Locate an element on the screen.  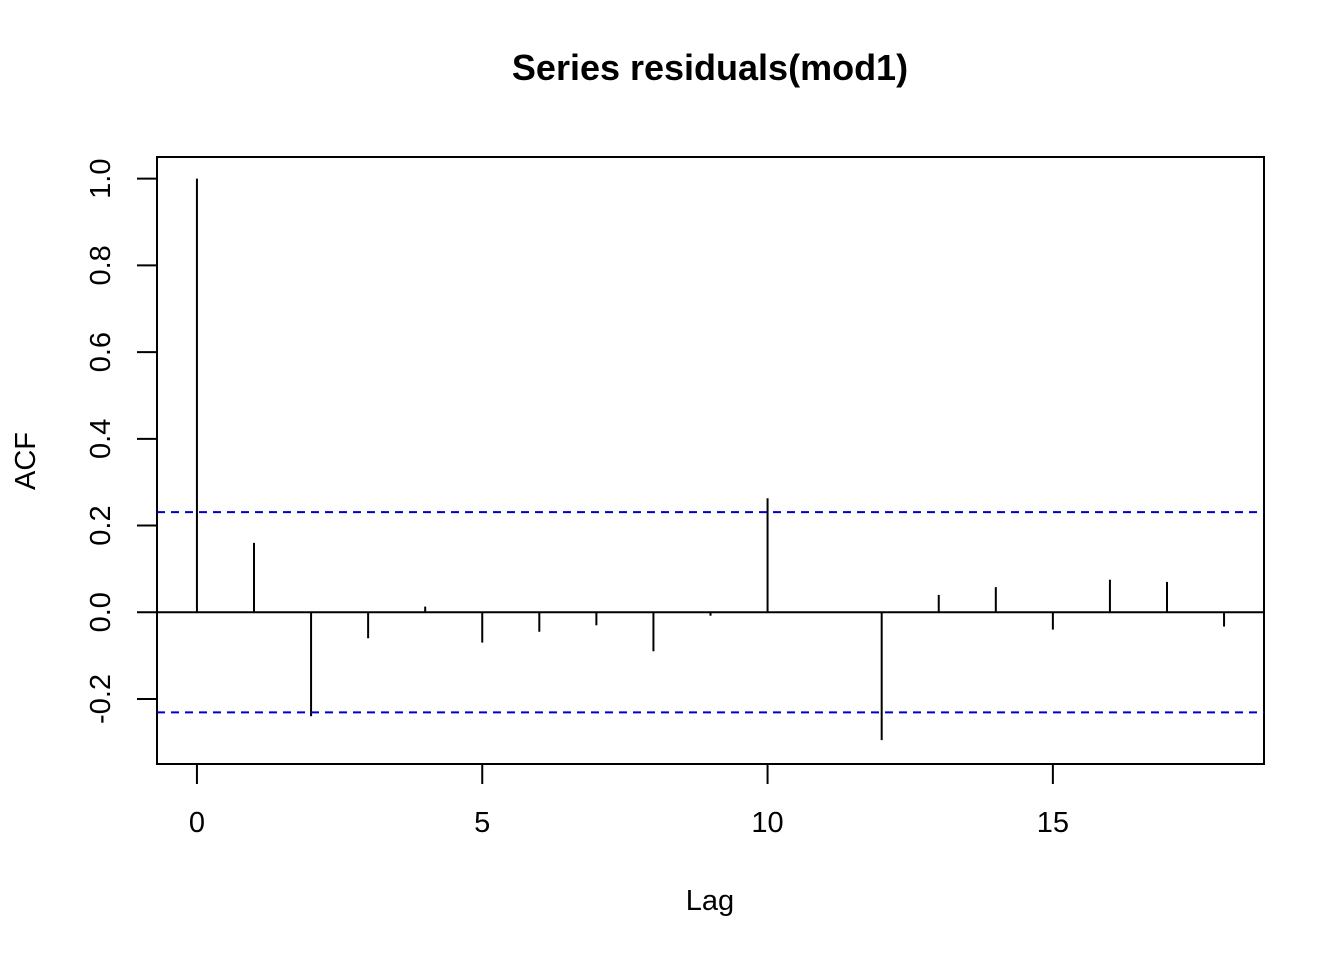
x-tick-label: 10 is located at coordinates (767, 823).